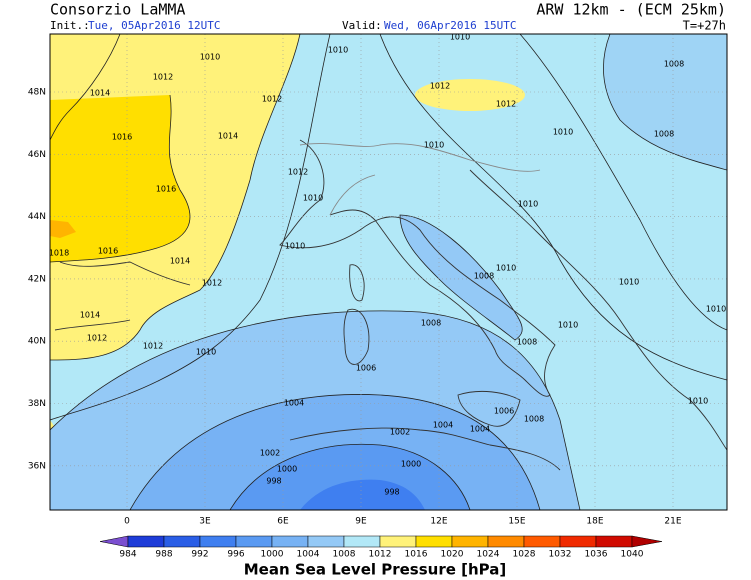 The width and height of the screenshot is (751, 580). What do you see at coordinates (199, 555) in the screenshot?
I see `colorbar-label: 992` at bounding box center [199, 555].